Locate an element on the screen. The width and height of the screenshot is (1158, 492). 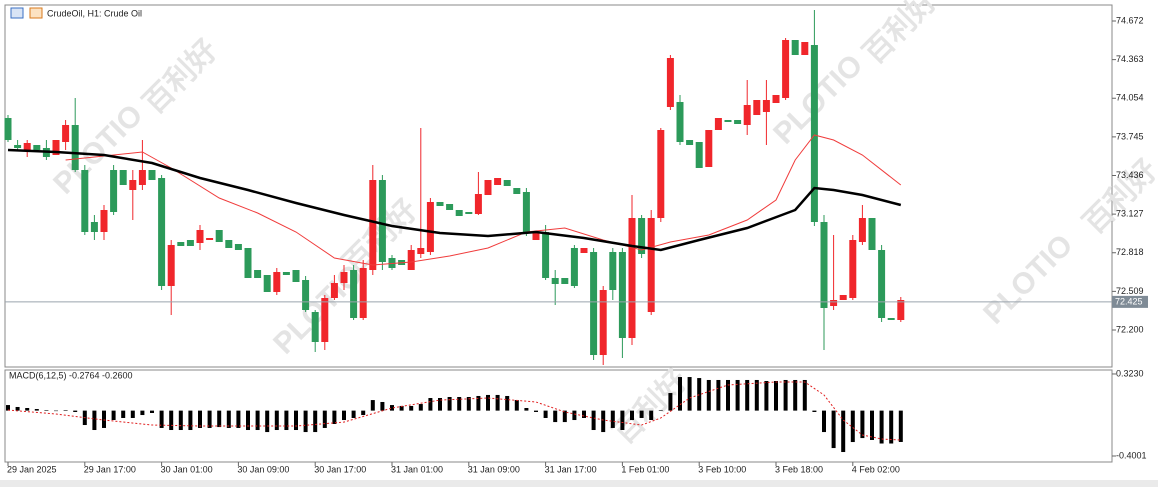
x-tick-label: 3 Feb 18:00 is located at coordinates (799, 469).